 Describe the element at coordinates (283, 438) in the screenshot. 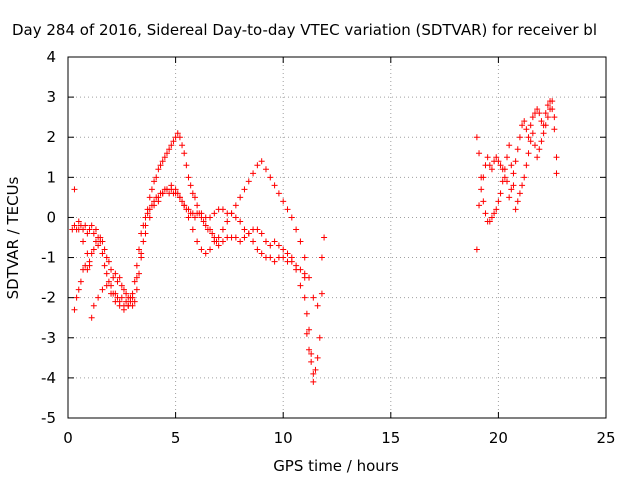

I see `x-tick-label: 10` at that location.